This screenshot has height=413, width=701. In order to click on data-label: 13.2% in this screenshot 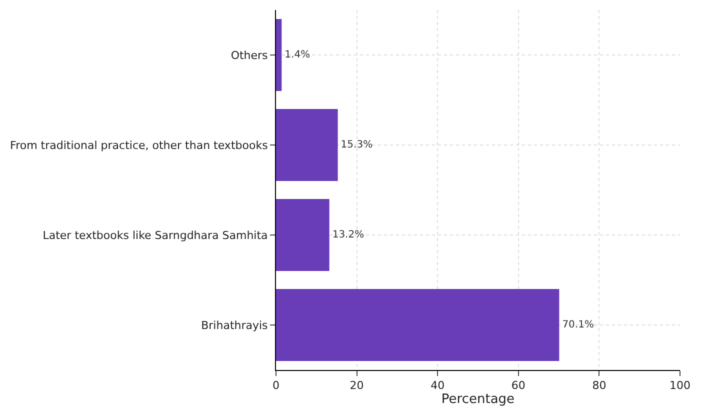, I will do `click(348, 235)`.